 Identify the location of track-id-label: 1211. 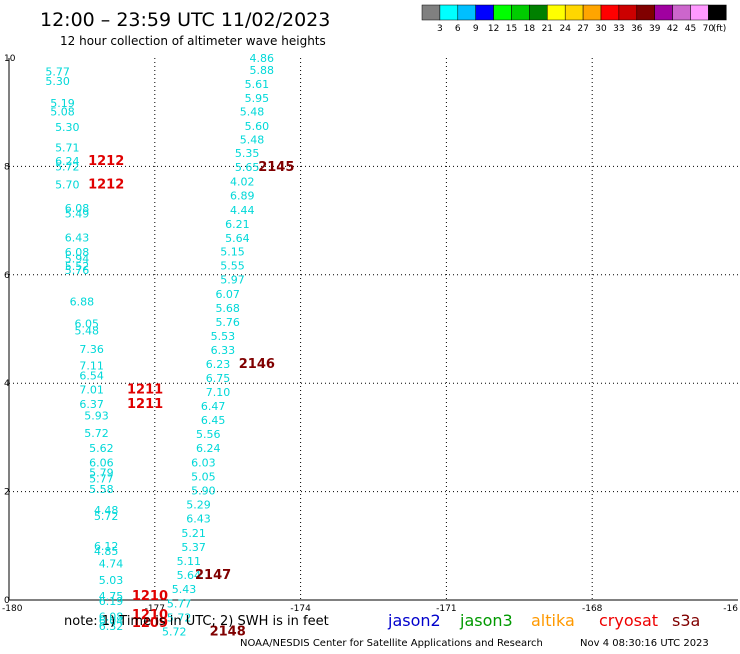
(145, 390).